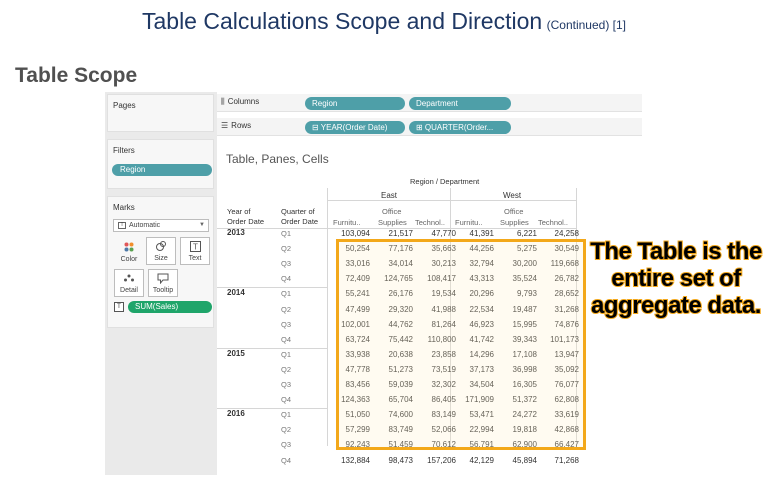  What do you see at coordinates (566, 309) in the screenshot?
I see `table-cell: 31,268` at bounding box center [566, 309].